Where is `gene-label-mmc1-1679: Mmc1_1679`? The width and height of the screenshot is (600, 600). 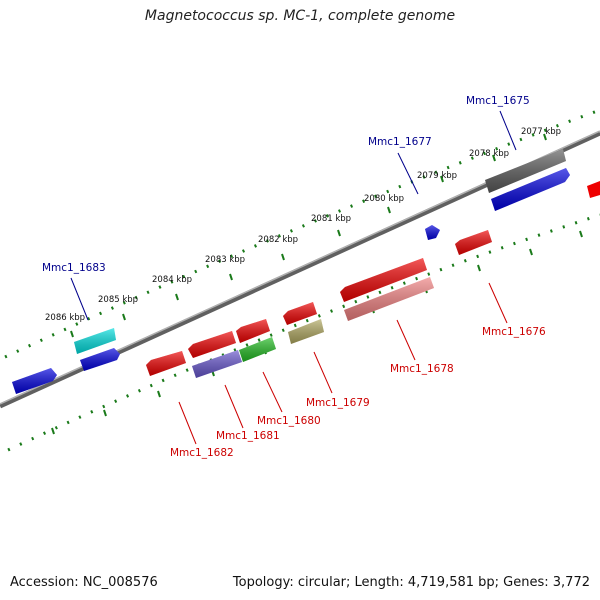
gene-label-mmc1-1679: Mmc1_1679 is located at coordinates (338, 403).